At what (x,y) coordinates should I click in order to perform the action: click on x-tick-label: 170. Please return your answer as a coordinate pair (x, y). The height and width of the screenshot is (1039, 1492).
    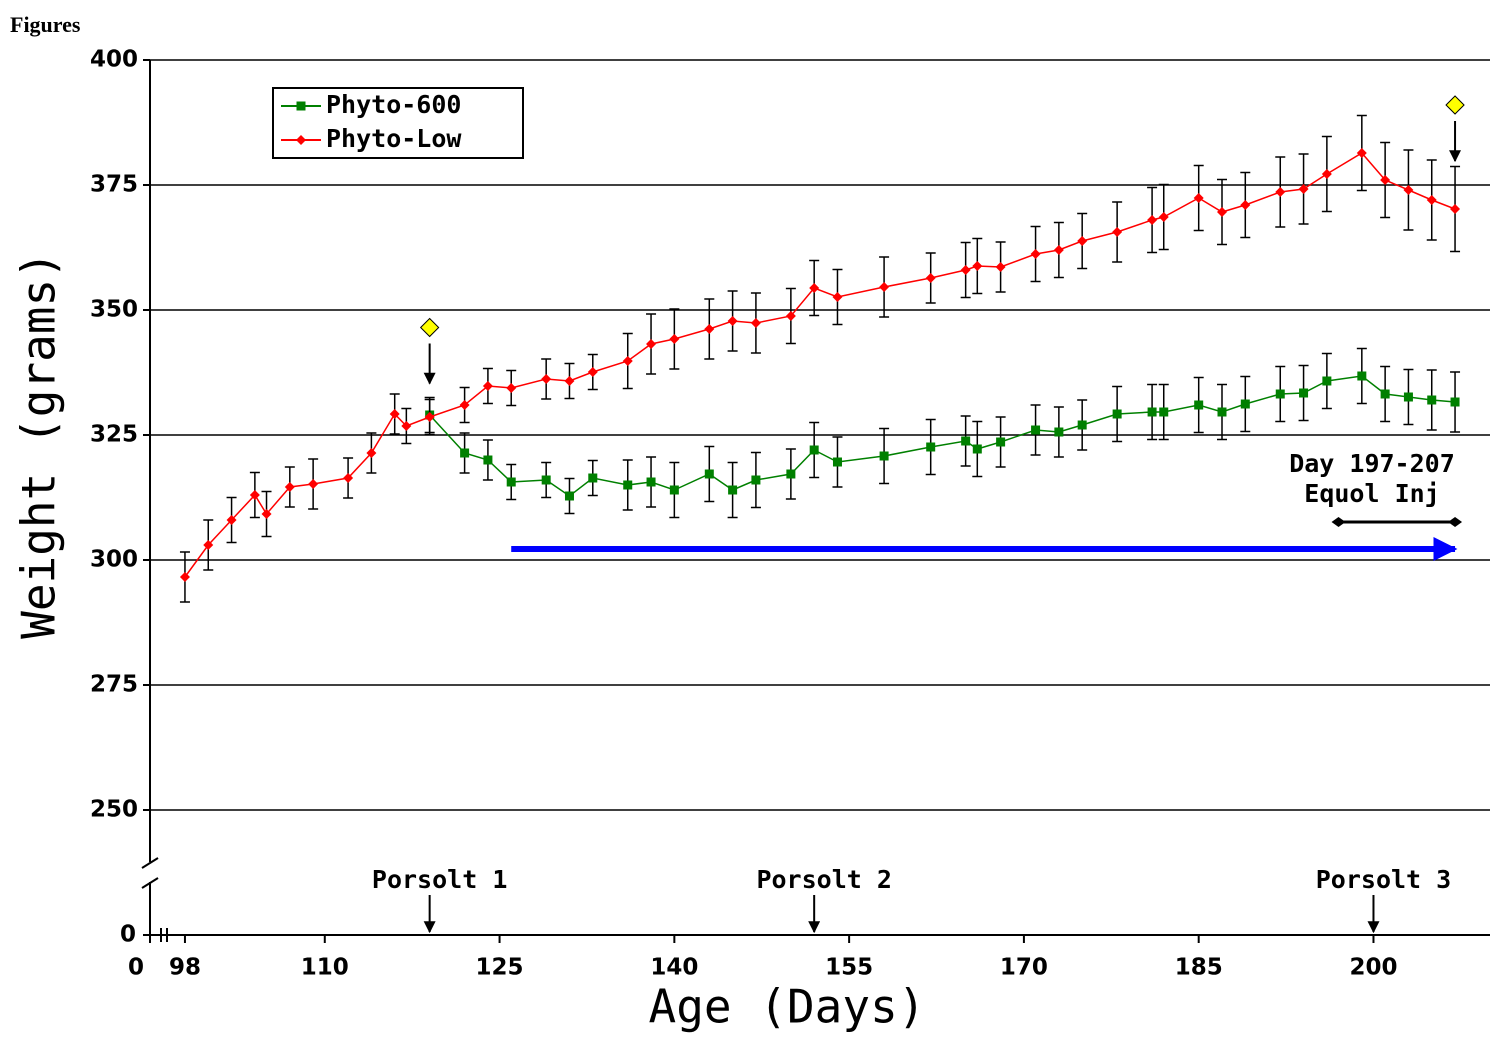
    Looking at the image, I should click on (1024, 968).